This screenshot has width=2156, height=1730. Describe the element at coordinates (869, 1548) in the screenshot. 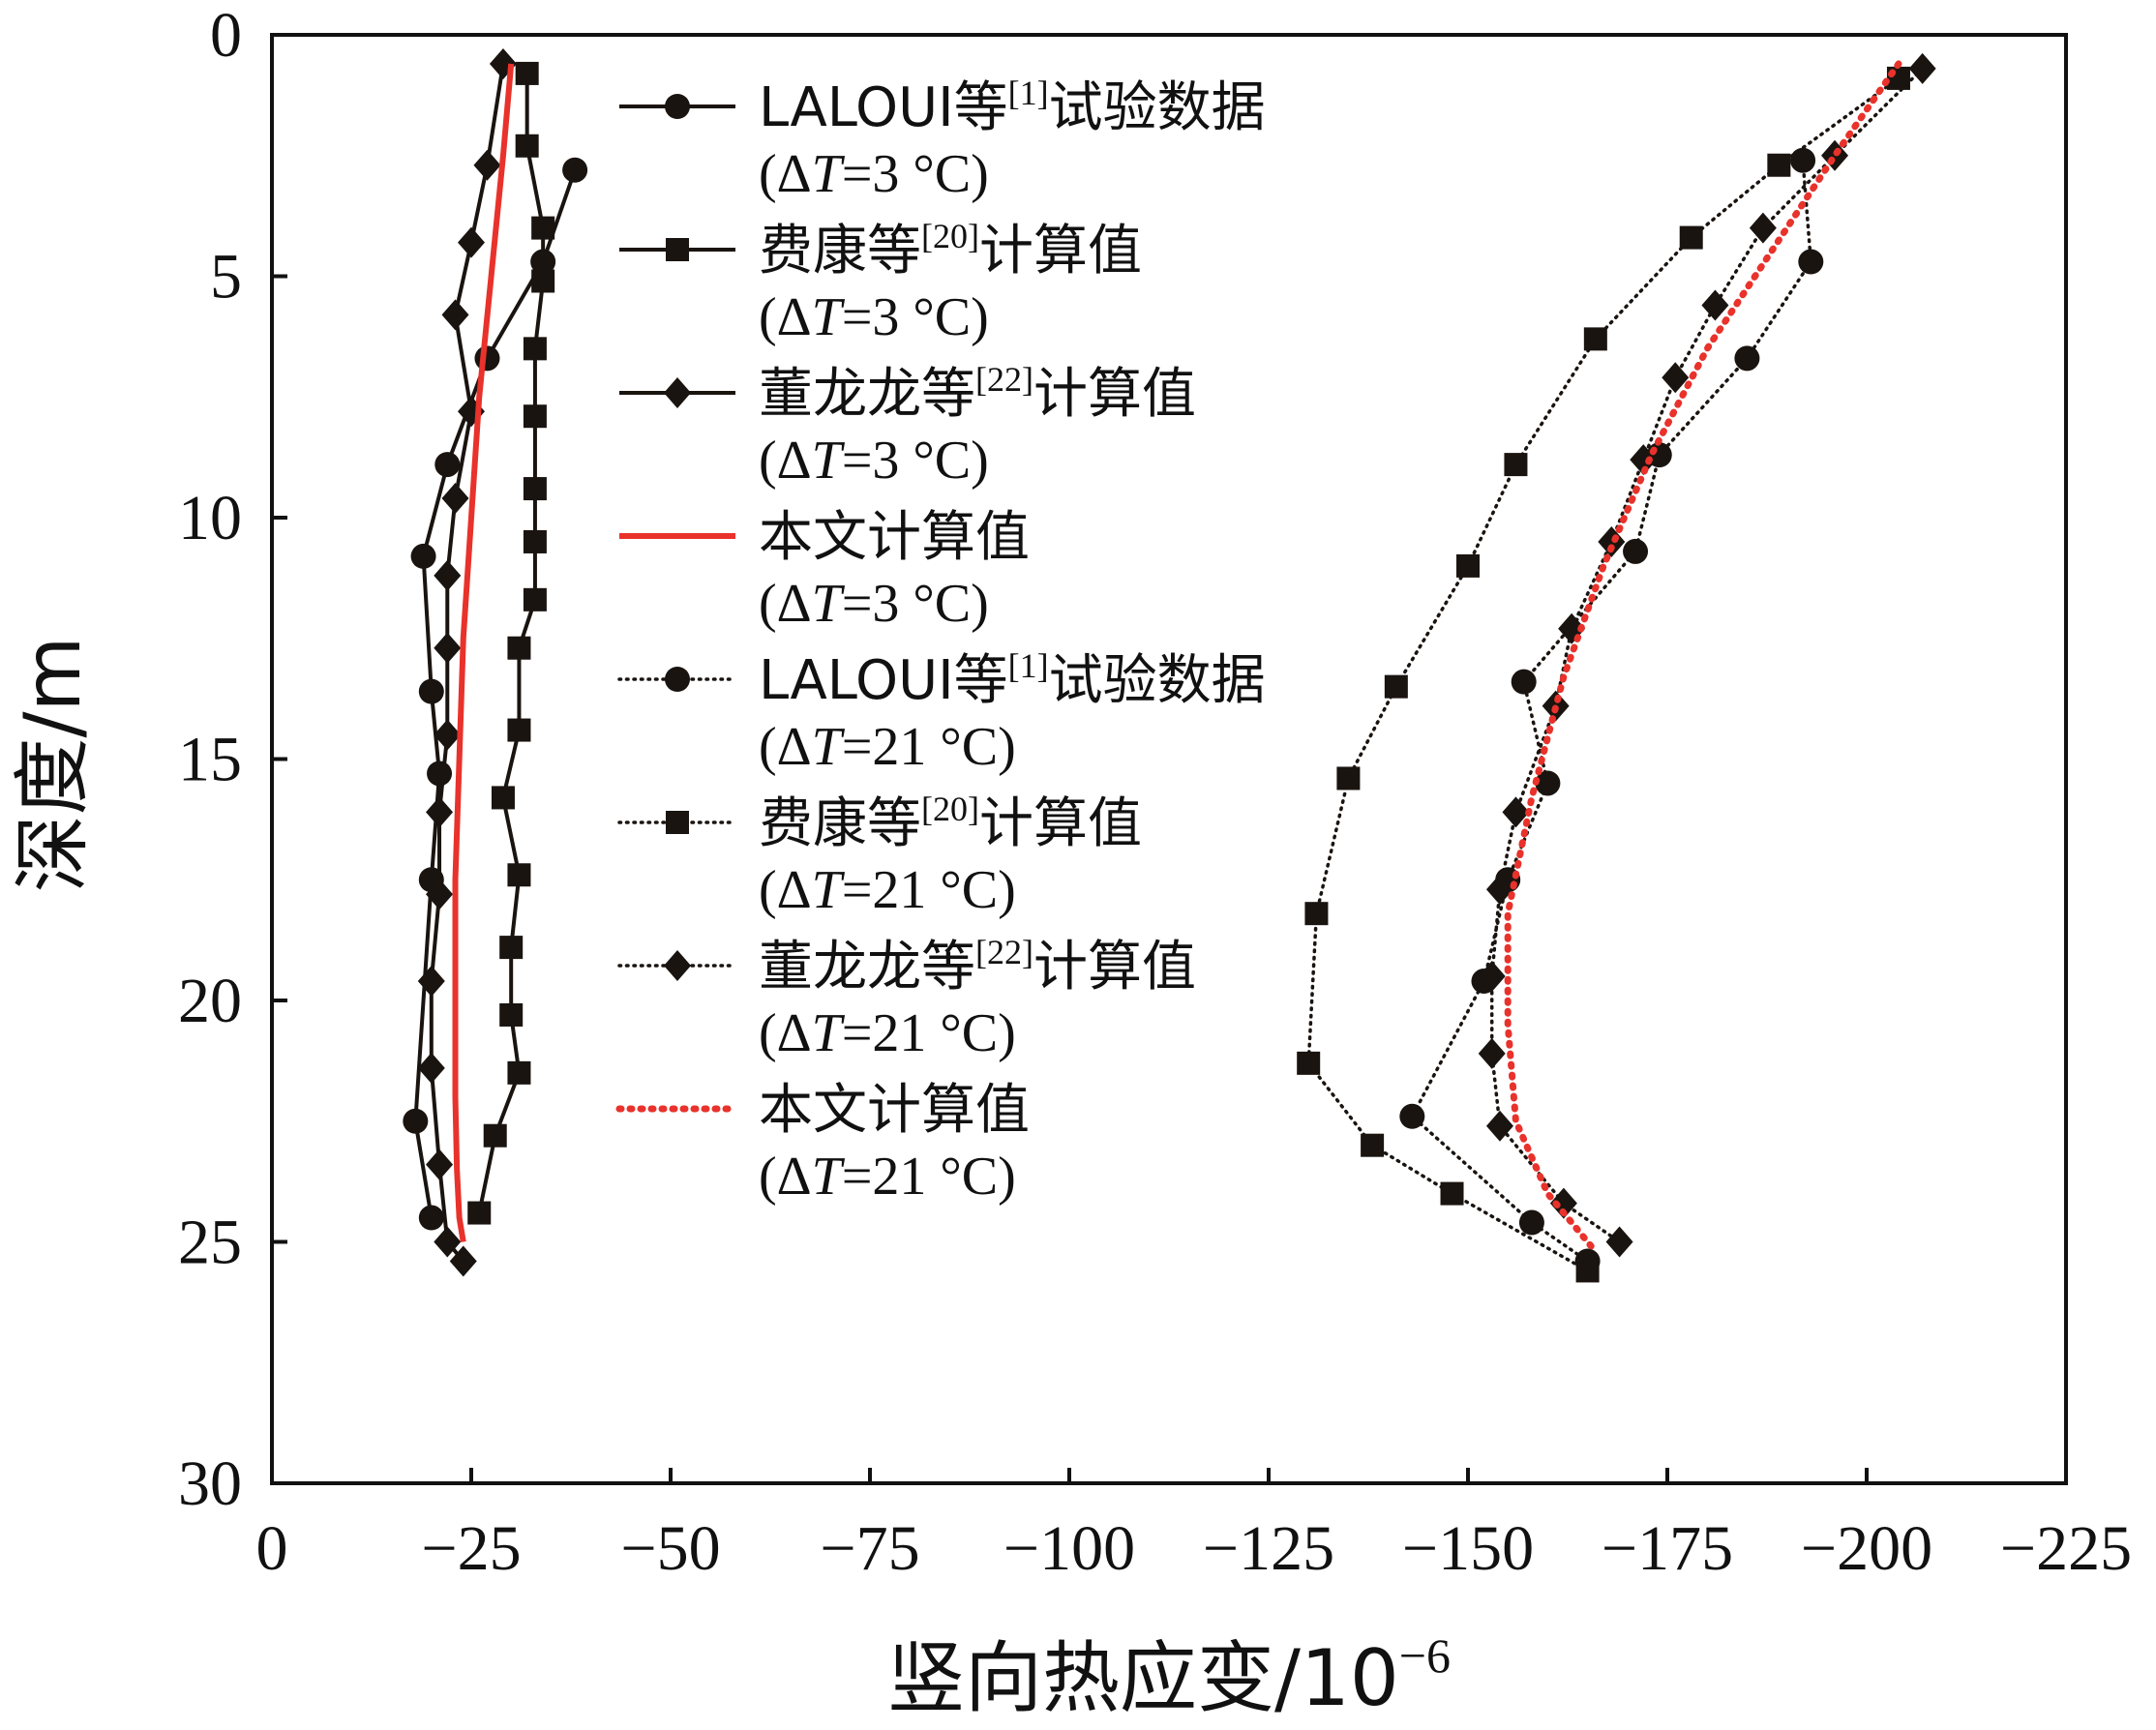

I see `x-tick-label: −75` at that location.